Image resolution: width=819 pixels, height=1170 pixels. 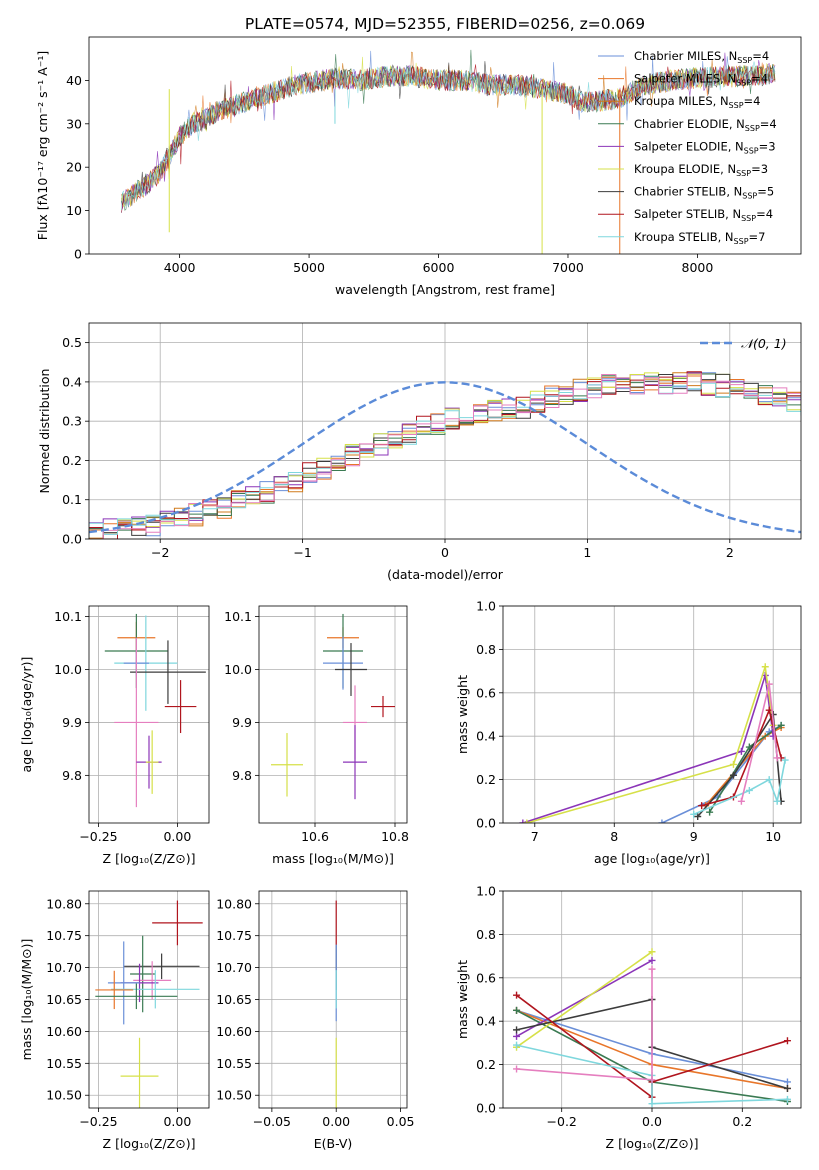 I want to click on normal-curve, so click(x=445, y=457).